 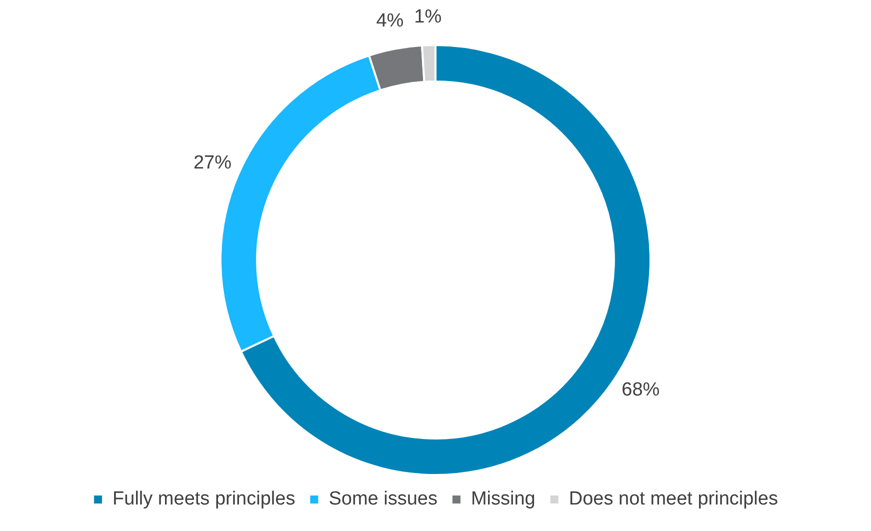 What do you see at coordinates (503, 499) in the screenshot?
I see `legend-label: Missing` at bounding box center [503, 499].